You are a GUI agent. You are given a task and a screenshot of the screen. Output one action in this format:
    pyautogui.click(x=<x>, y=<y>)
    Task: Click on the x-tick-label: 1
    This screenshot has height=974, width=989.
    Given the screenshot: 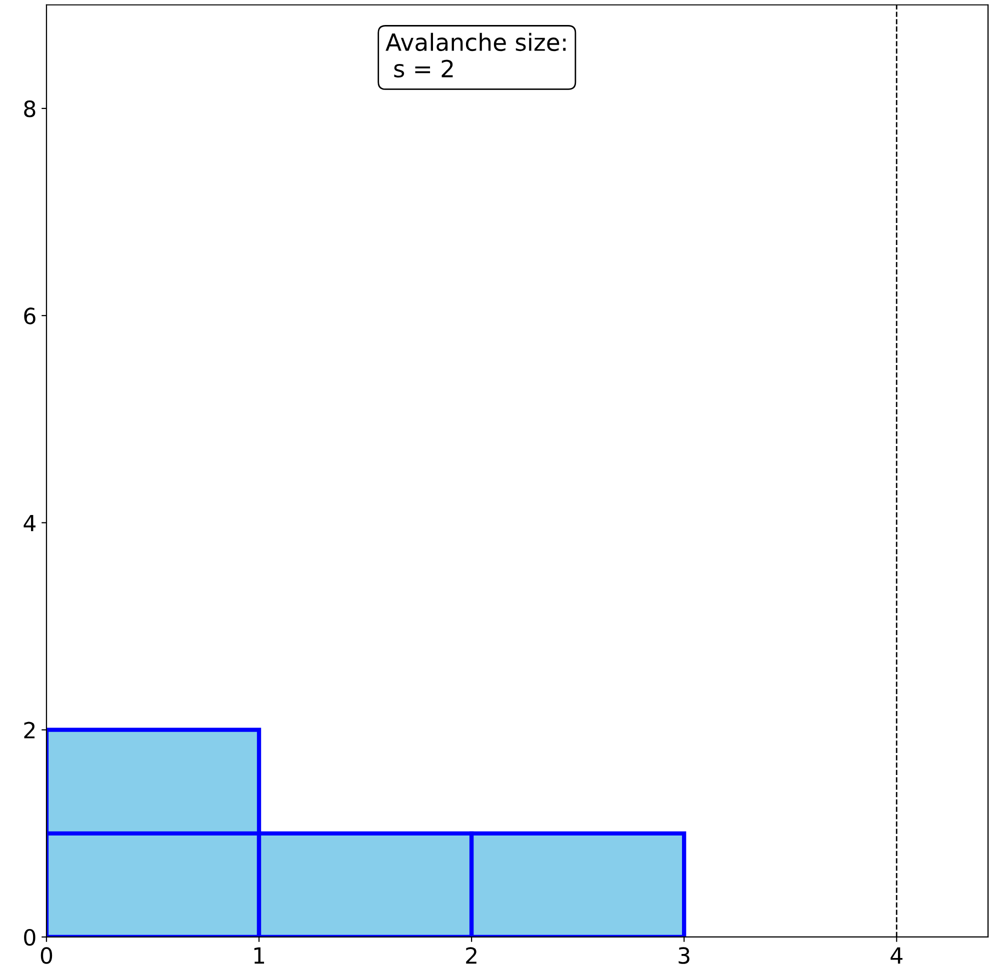 What is the action you would take?
    pyautogui.click(x=259, y=955)
    